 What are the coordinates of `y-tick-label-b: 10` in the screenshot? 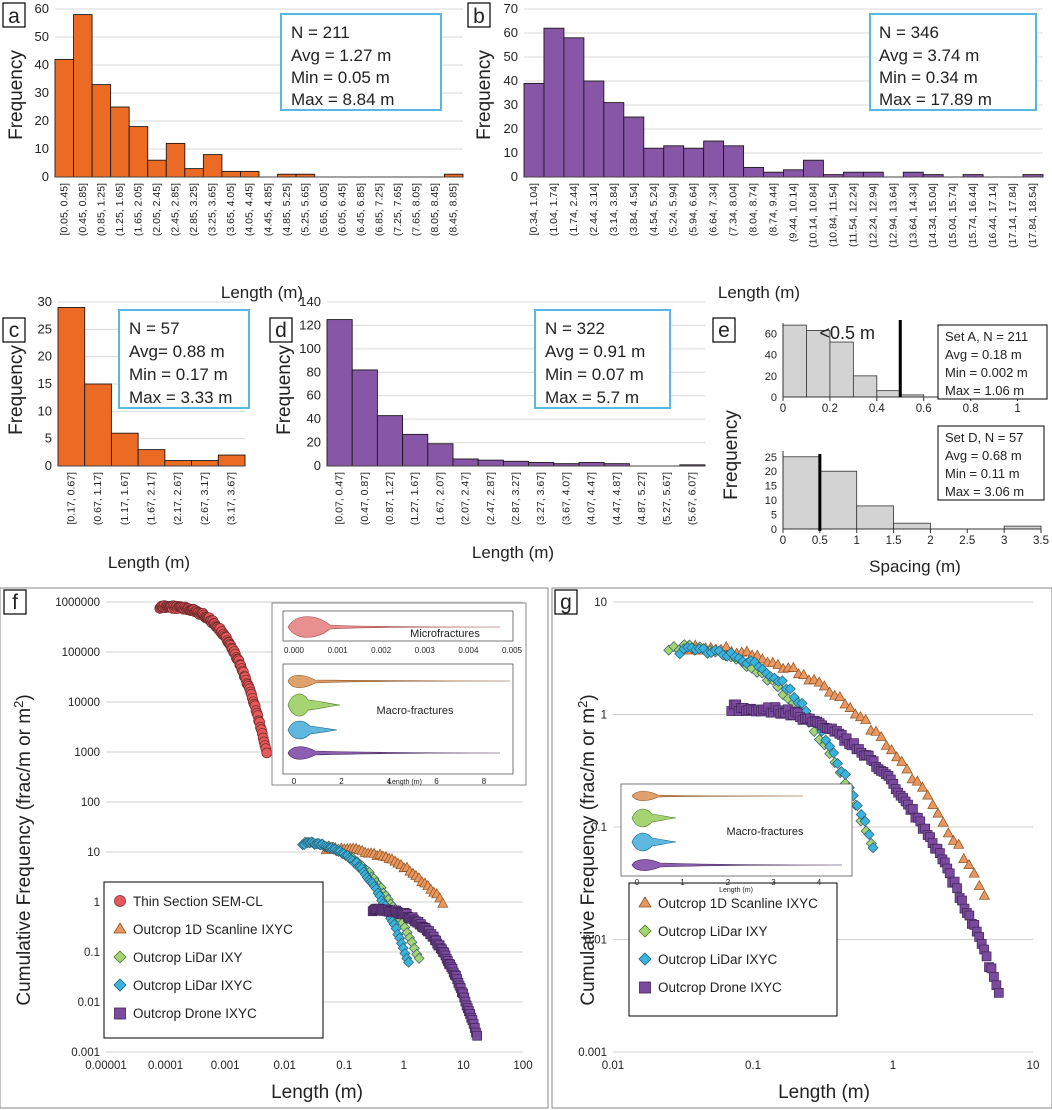 It's located at (511, 152).